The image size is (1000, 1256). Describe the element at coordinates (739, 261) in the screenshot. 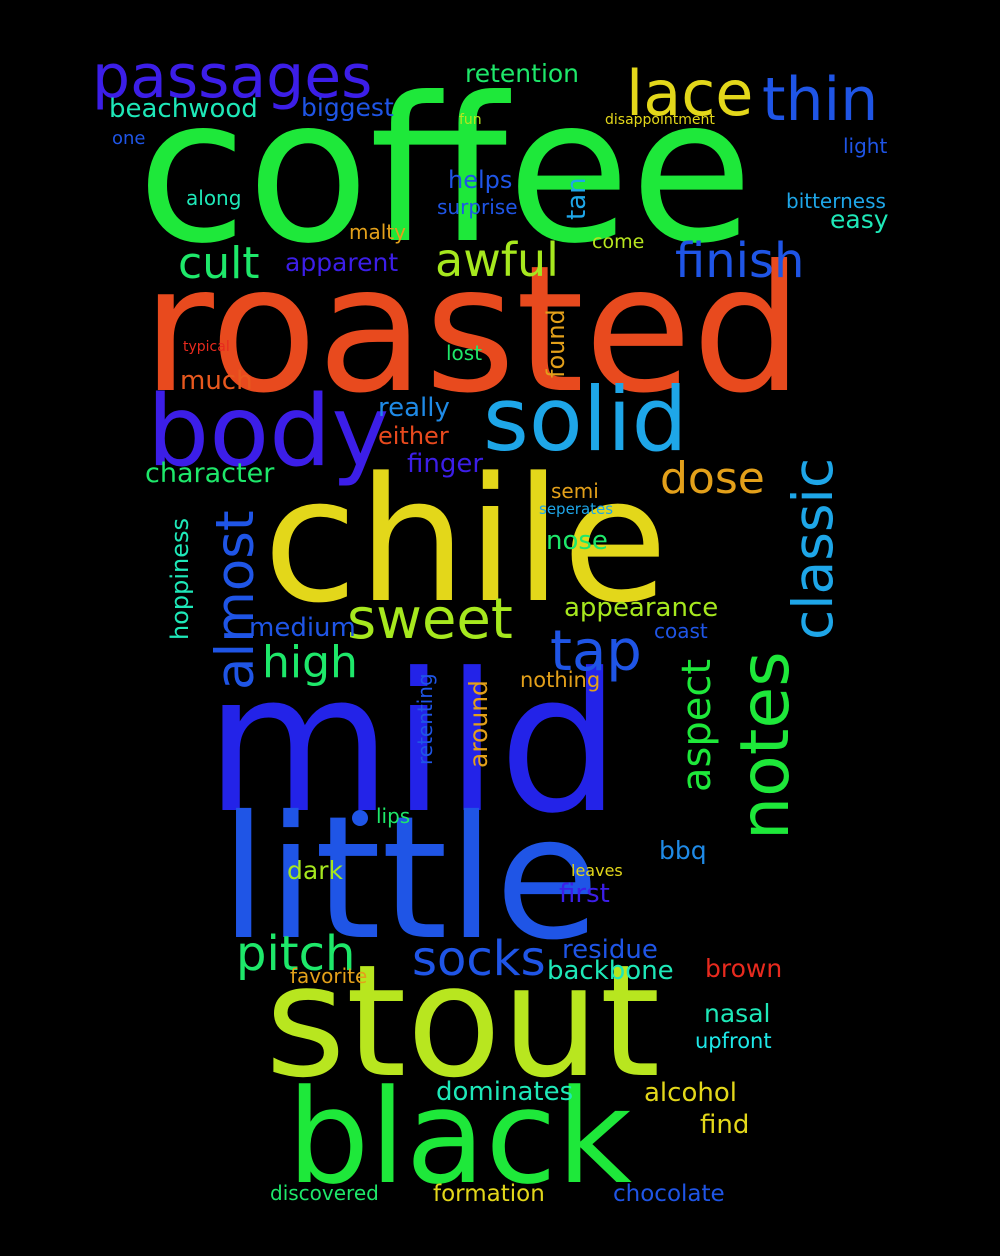

I see `word-finish: finish` at that location.